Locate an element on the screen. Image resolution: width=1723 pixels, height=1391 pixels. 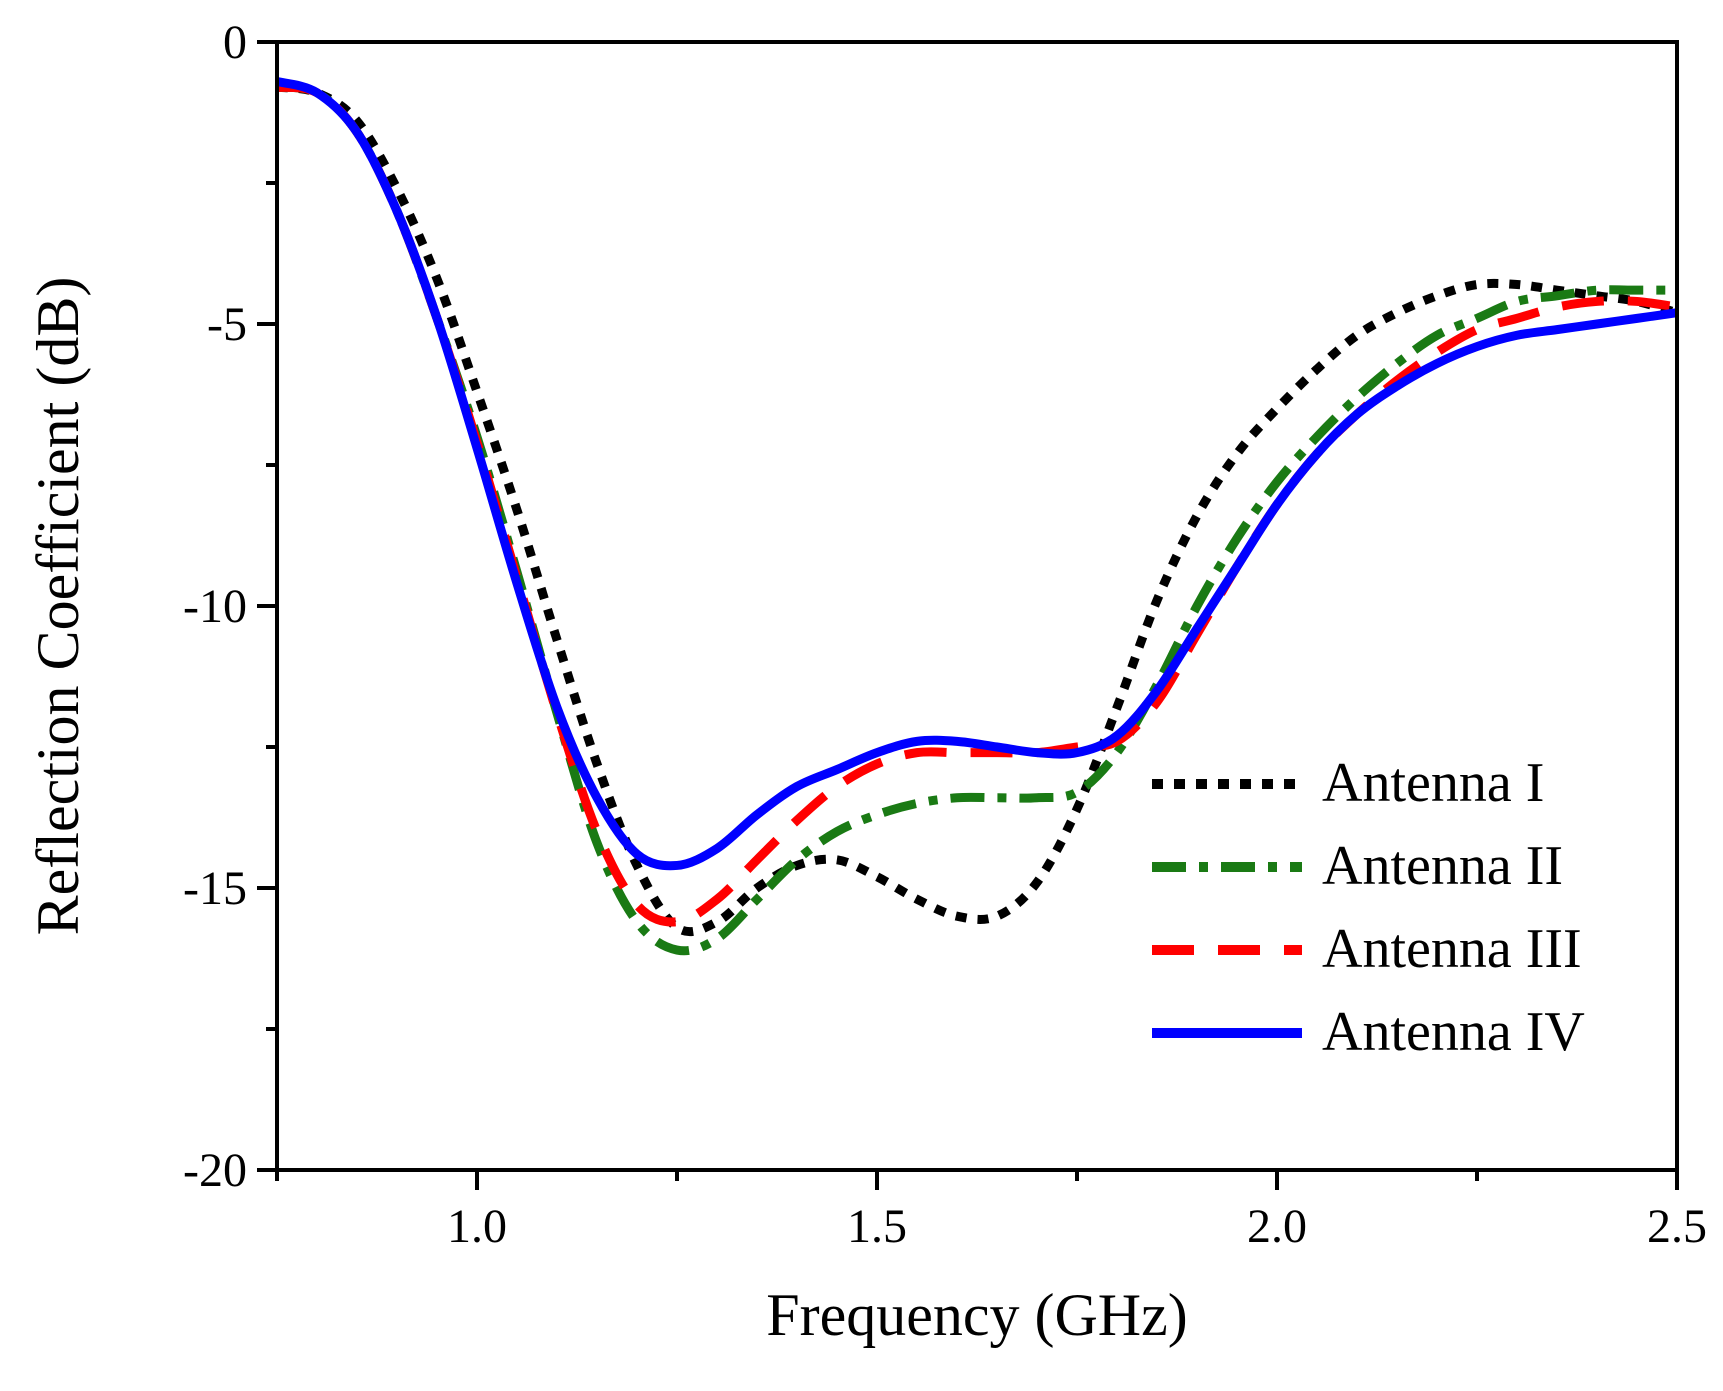
y-tick-label: -10 is located at coordinates (215, 606).